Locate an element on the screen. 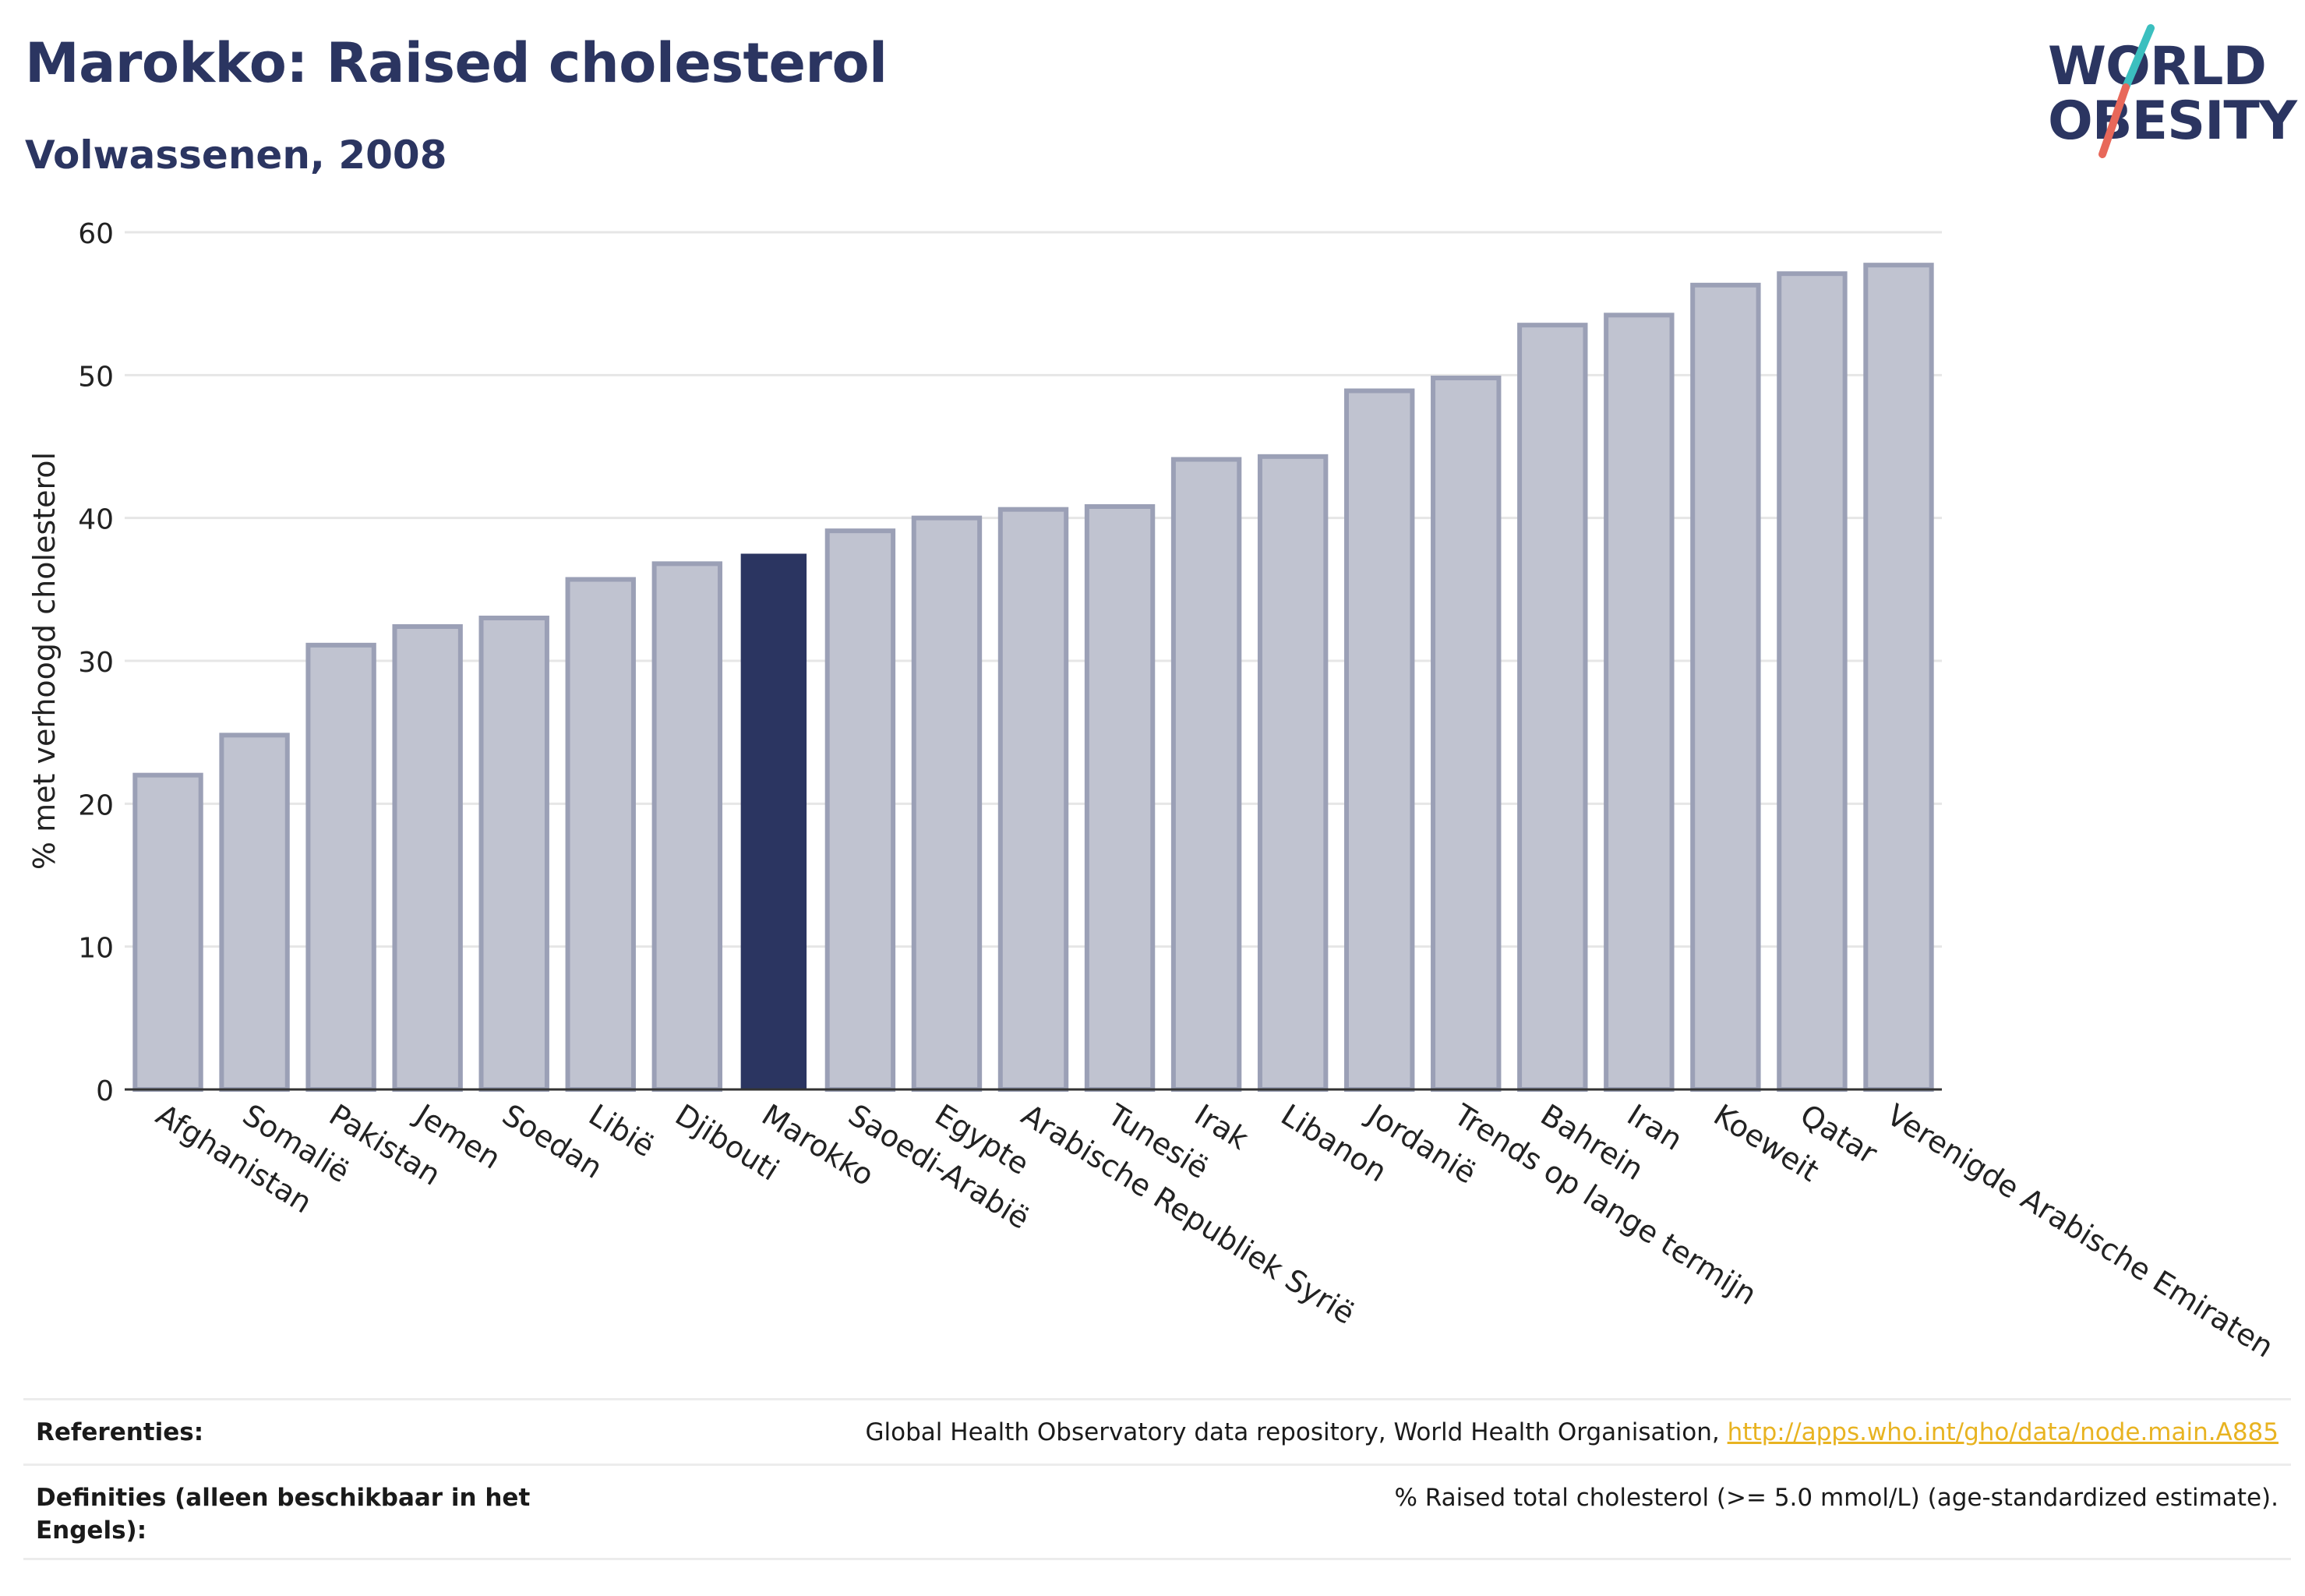 This screenshot has width=2305, height=1596. page-subtitle: Volwassenen, 2008 is located at coordinates (236, 155).